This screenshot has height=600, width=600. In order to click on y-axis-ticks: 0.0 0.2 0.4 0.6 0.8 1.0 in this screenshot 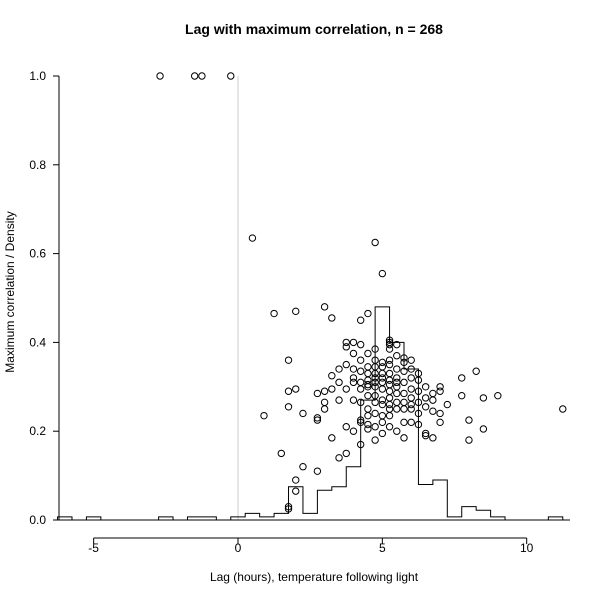, I will do `click(44, 298)`.